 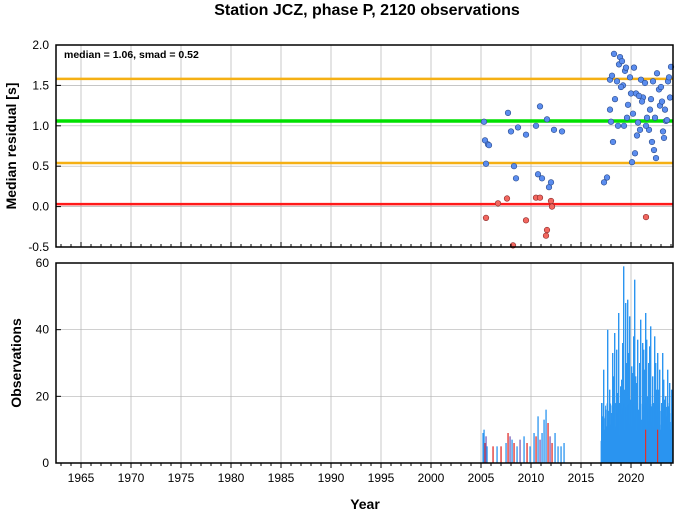 What do you see at coordinates (646, 446) in the screenshot?
I see `observation-bar-red` at bounding box center [646, 446].